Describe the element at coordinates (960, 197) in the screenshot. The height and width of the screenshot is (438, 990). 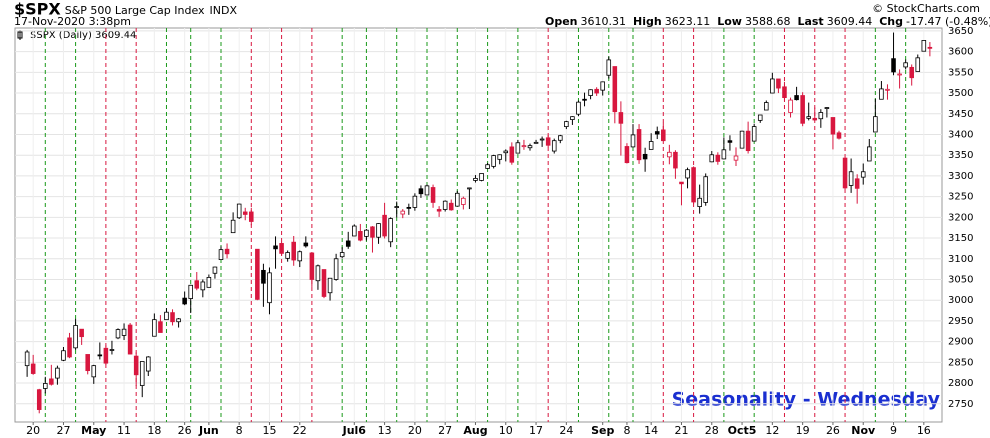
I see `y-tick-label: 3250` at that location.